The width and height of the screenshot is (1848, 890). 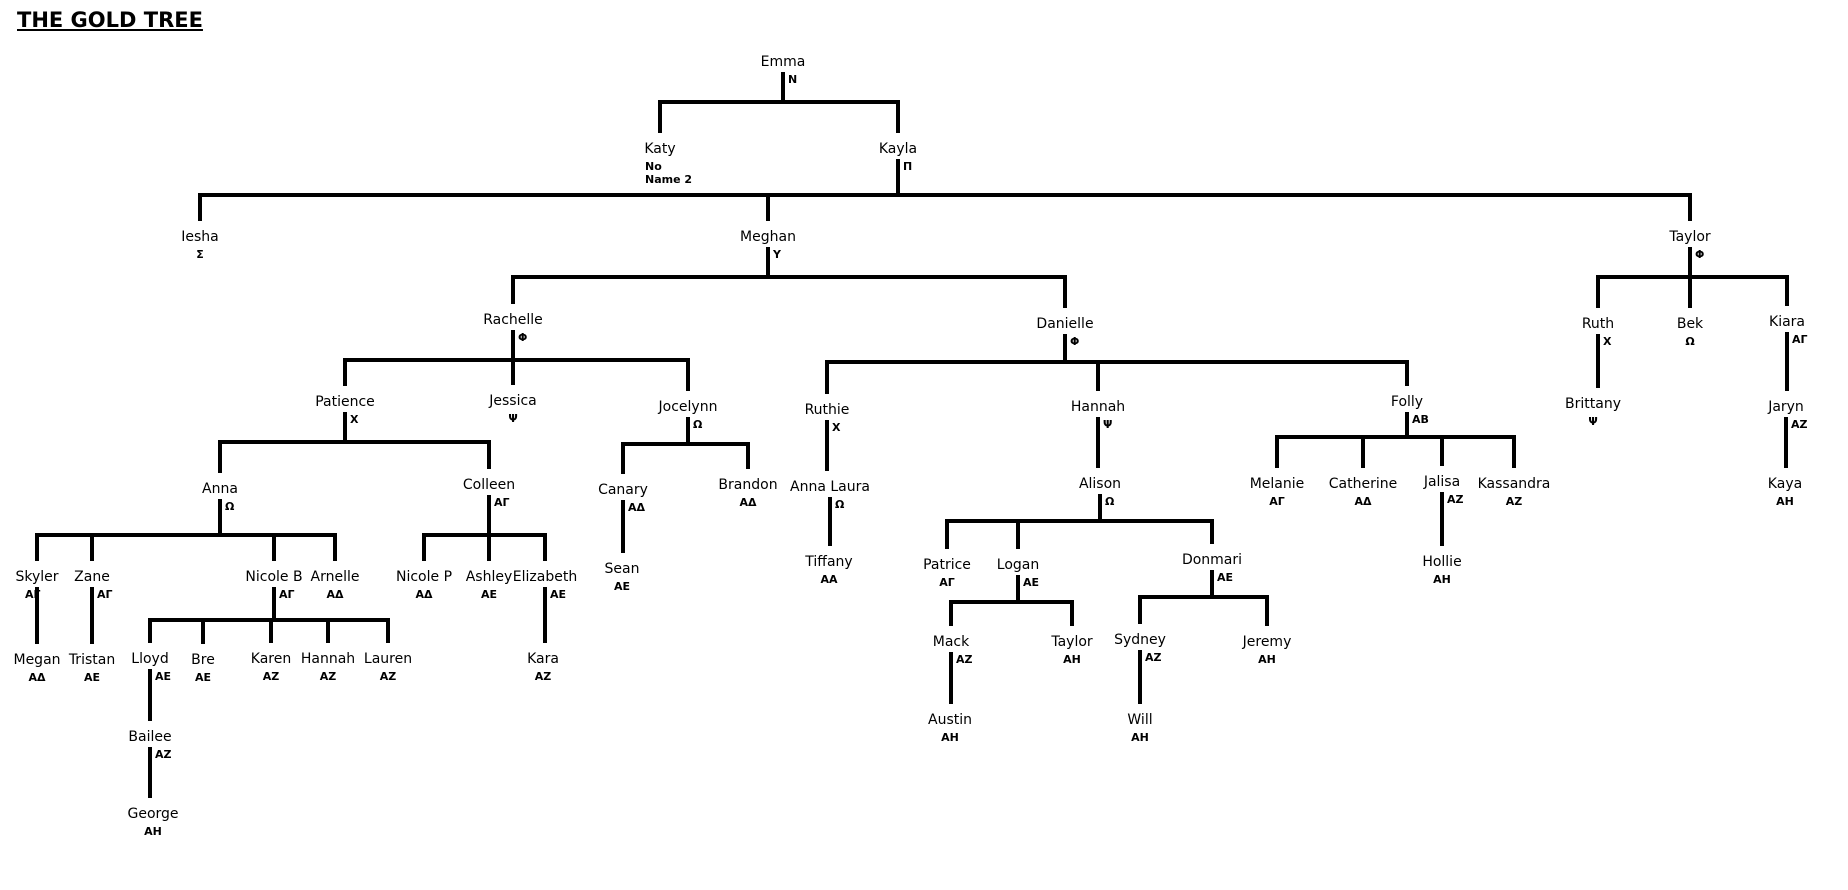 I want to click on person-tag-jessica: Ψ, so click(x=513, y=418).